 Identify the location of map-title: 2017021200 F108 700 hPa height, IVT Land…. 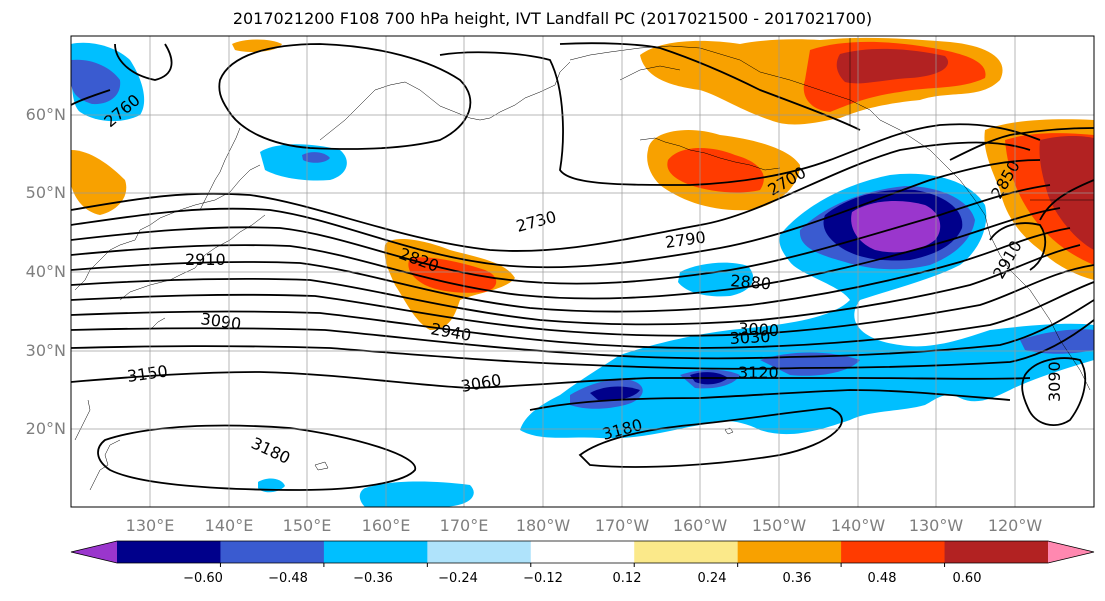
(552, 18).